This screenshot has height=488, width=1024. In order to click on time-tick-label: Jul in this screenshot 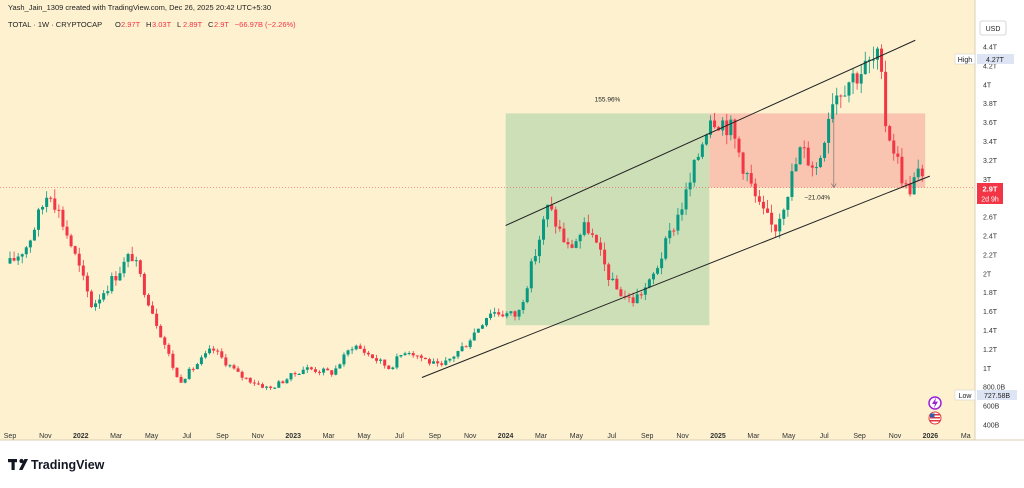, I will do `click(824, 436)`.